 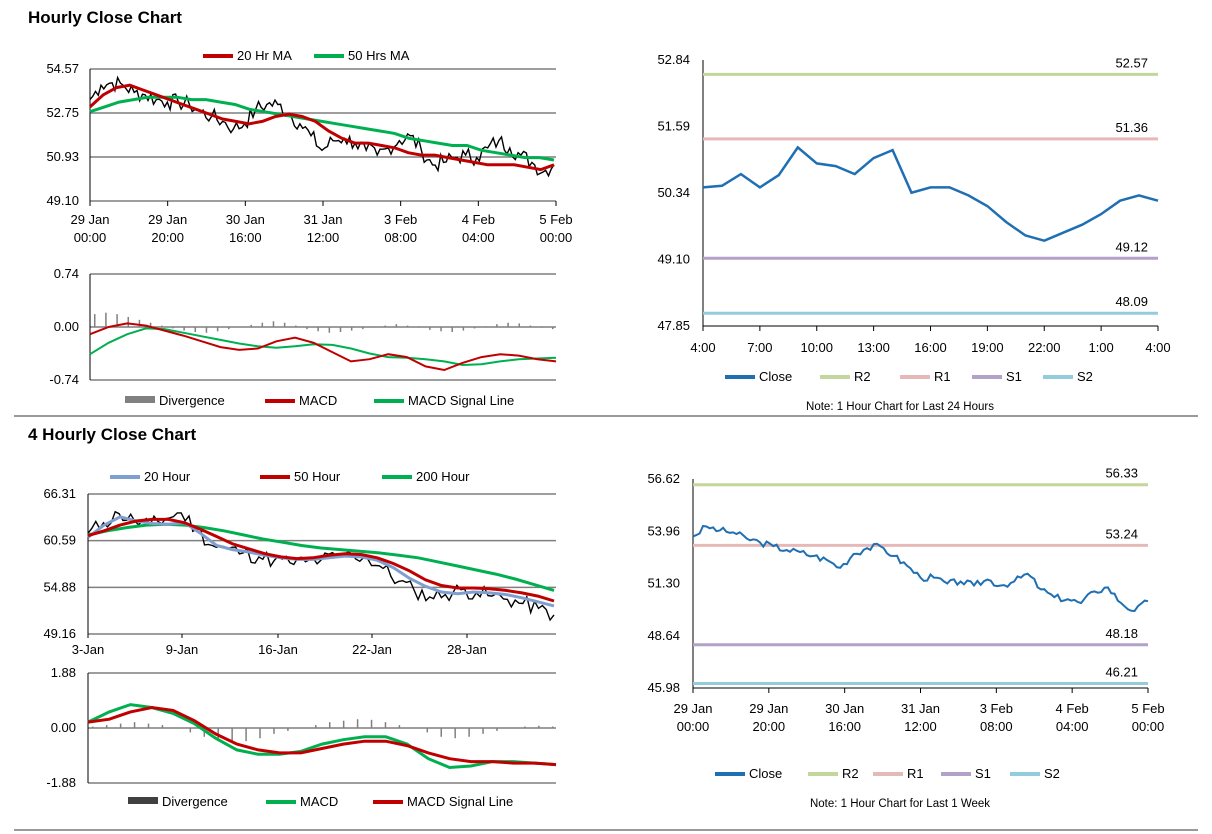 I want to click on legend-entry: S2, so click(x=1085, y=376).